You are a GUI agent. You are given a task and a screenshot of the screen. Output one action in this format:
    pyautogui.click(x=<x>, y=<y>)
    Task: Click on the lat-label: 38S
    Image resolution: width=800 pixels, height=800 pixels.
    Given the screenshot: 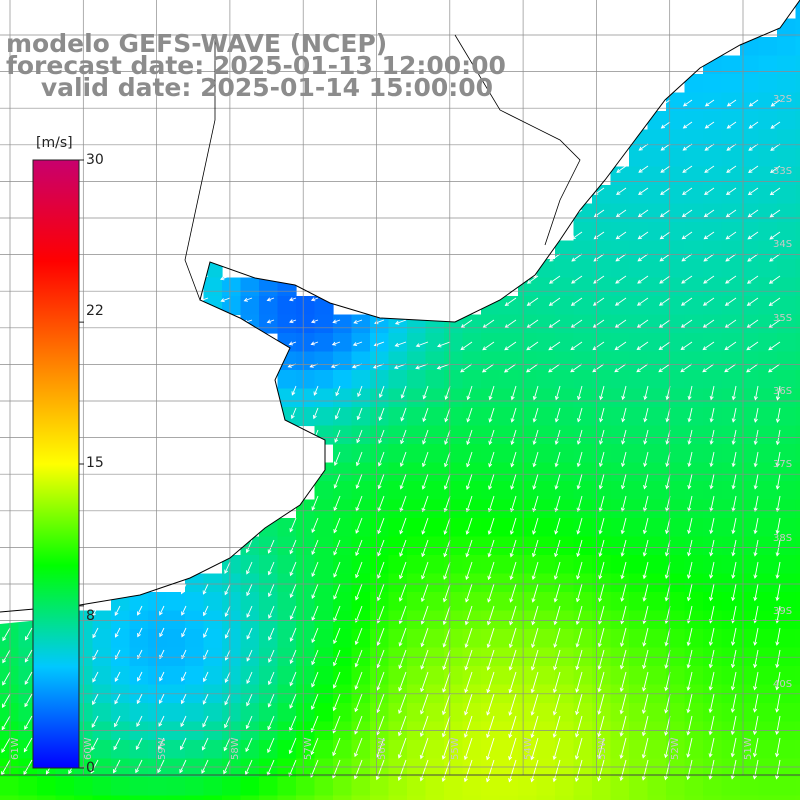 What is the action you would take?
    pyautogui.click(x=782, y=538)
    